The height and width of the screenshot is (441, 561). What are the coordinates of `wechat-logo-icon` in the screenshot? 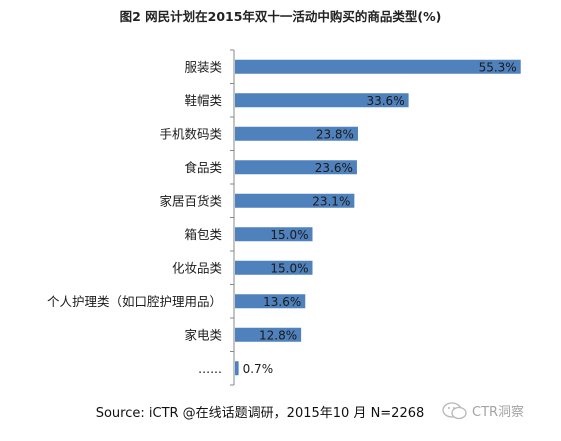 It's located at (454, 410).